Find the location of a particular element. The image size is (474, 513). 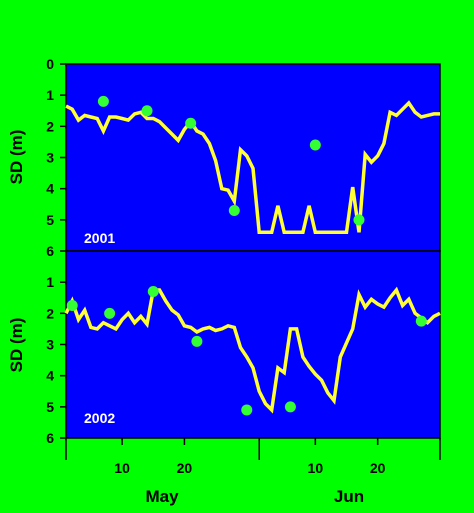

x-tick-label-2: 10 is located at coordinates (316, 468).